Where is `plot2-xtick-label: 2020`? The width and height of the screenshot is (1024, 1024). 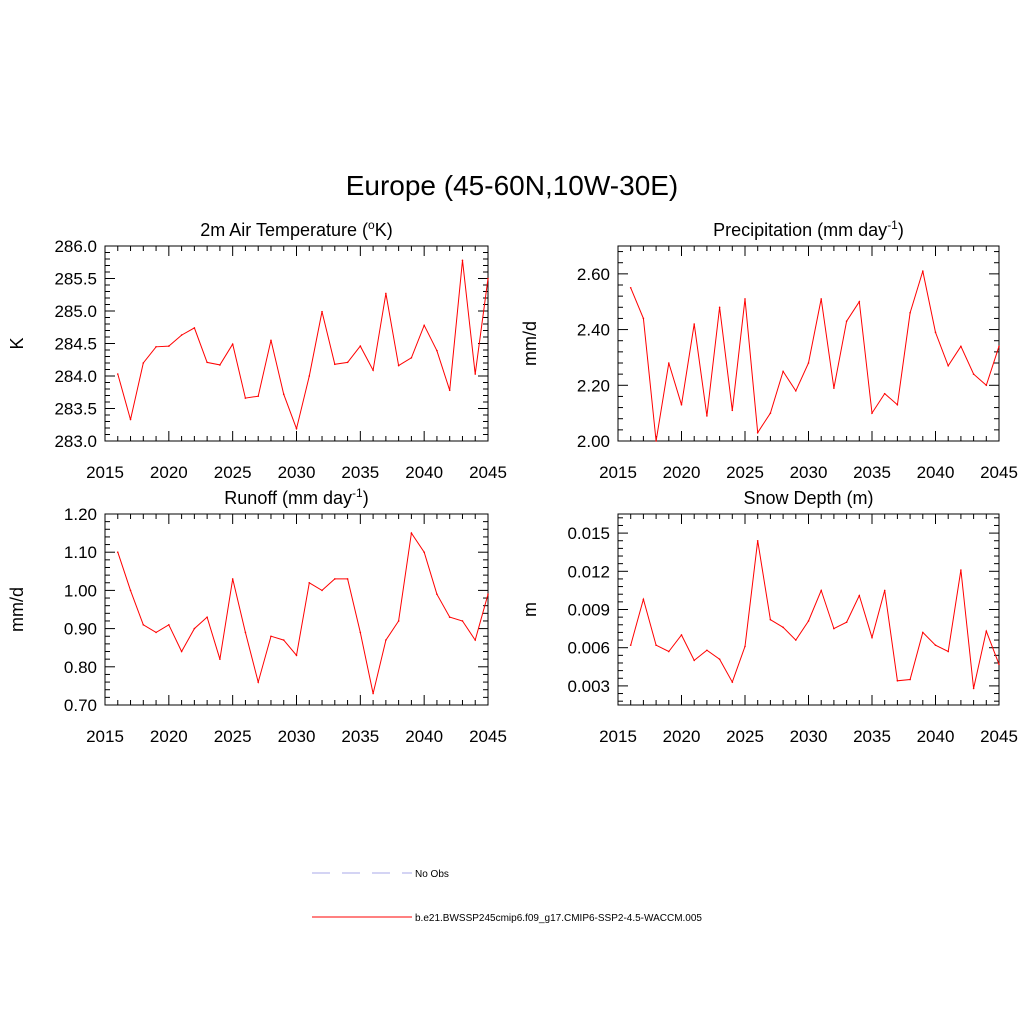 plot2-xtick-label: 2020 is located at coordinates (682, 472).